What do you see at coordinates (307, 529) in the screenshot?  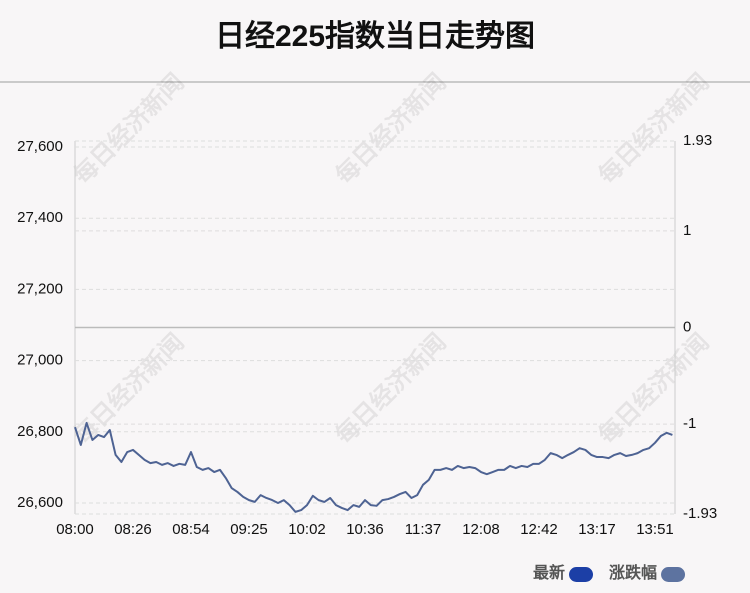 I see `x-tick-label: 10:02` at bounding box center [307, 529].